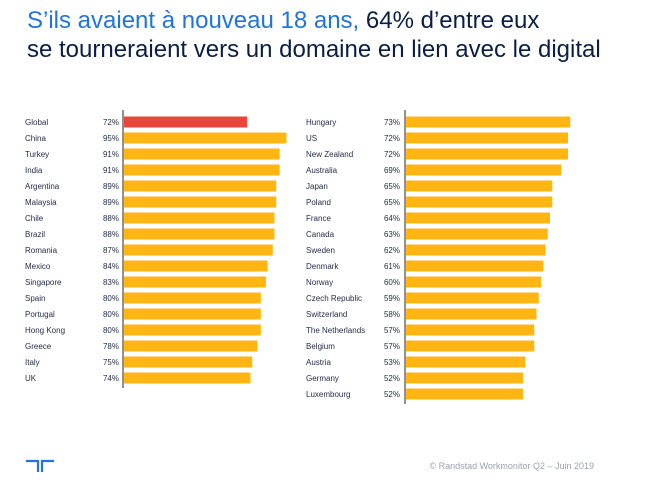  What do you see at coordinates (34, 170) in the screenshot?
I see `category-label: India` at bounding box center [34, 170].